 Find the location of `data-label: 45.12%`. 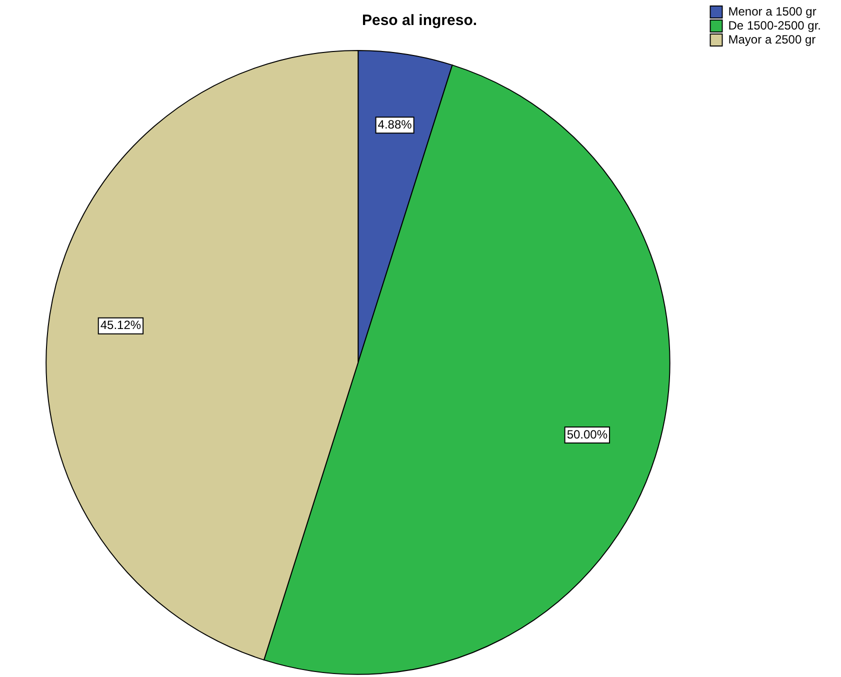

data-label: 45.12% is located at coordinates (121, 325).